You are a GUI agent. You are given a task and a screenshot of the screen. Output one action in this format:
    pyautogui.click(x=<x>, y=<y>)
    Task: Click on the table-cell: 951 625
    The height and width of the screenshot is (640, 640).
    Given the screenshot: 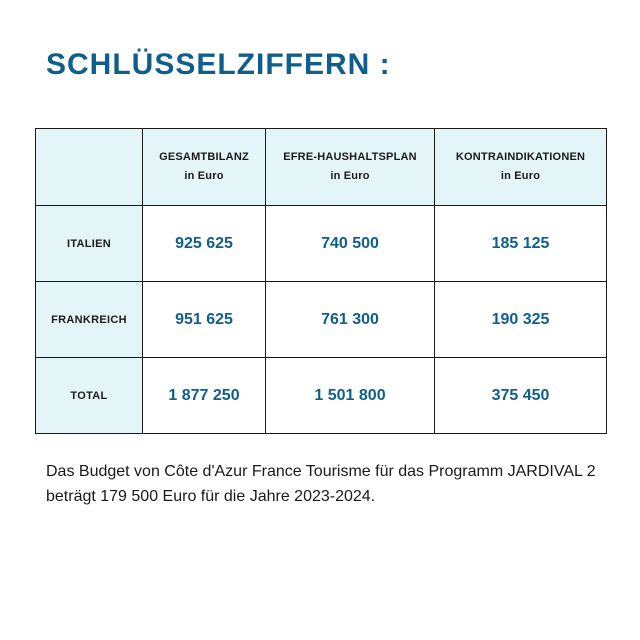 What is the action you would take?
    pyautogui.click(x=204, y=319)
    